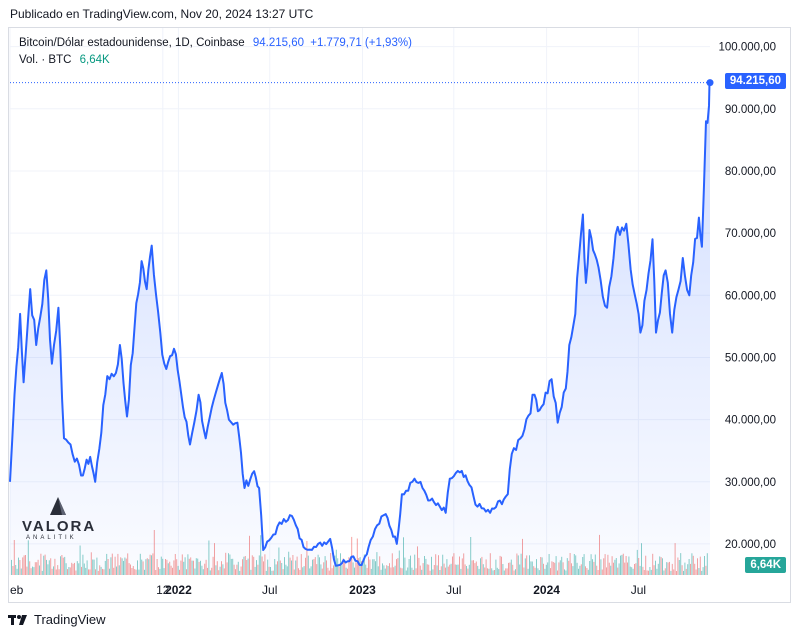 This screenshot has width=800, height=639. Describe the element at coordinates (750, 172) in the screenshot. I see `y-tick-label: 80.000,00` at that location.